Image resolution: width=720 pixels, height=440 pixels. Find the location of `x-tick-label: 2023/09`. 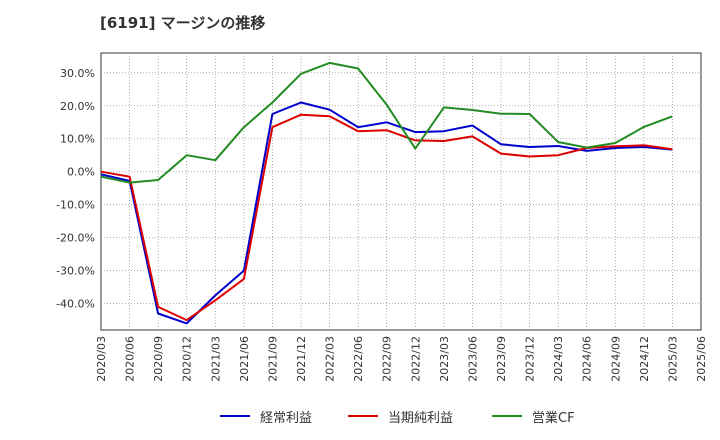

x-tick-label: 2023/09 is located at coordinates (501, 359).